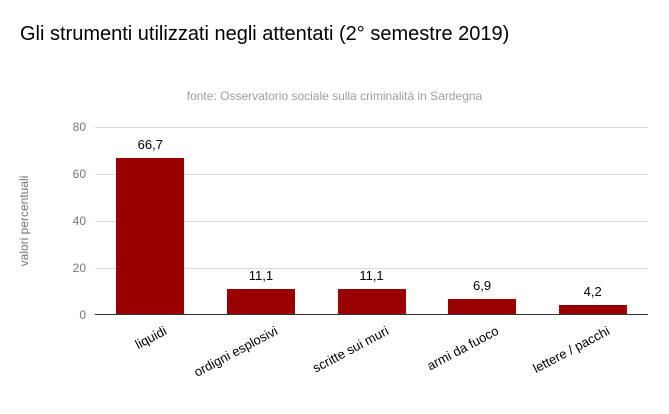 The width and height of the screenshot is (669, 414). What do you see at coordinates (482, 285) in the screenshot?
I see `bar-value-label: 6,9` at bounding box center [482, 285].